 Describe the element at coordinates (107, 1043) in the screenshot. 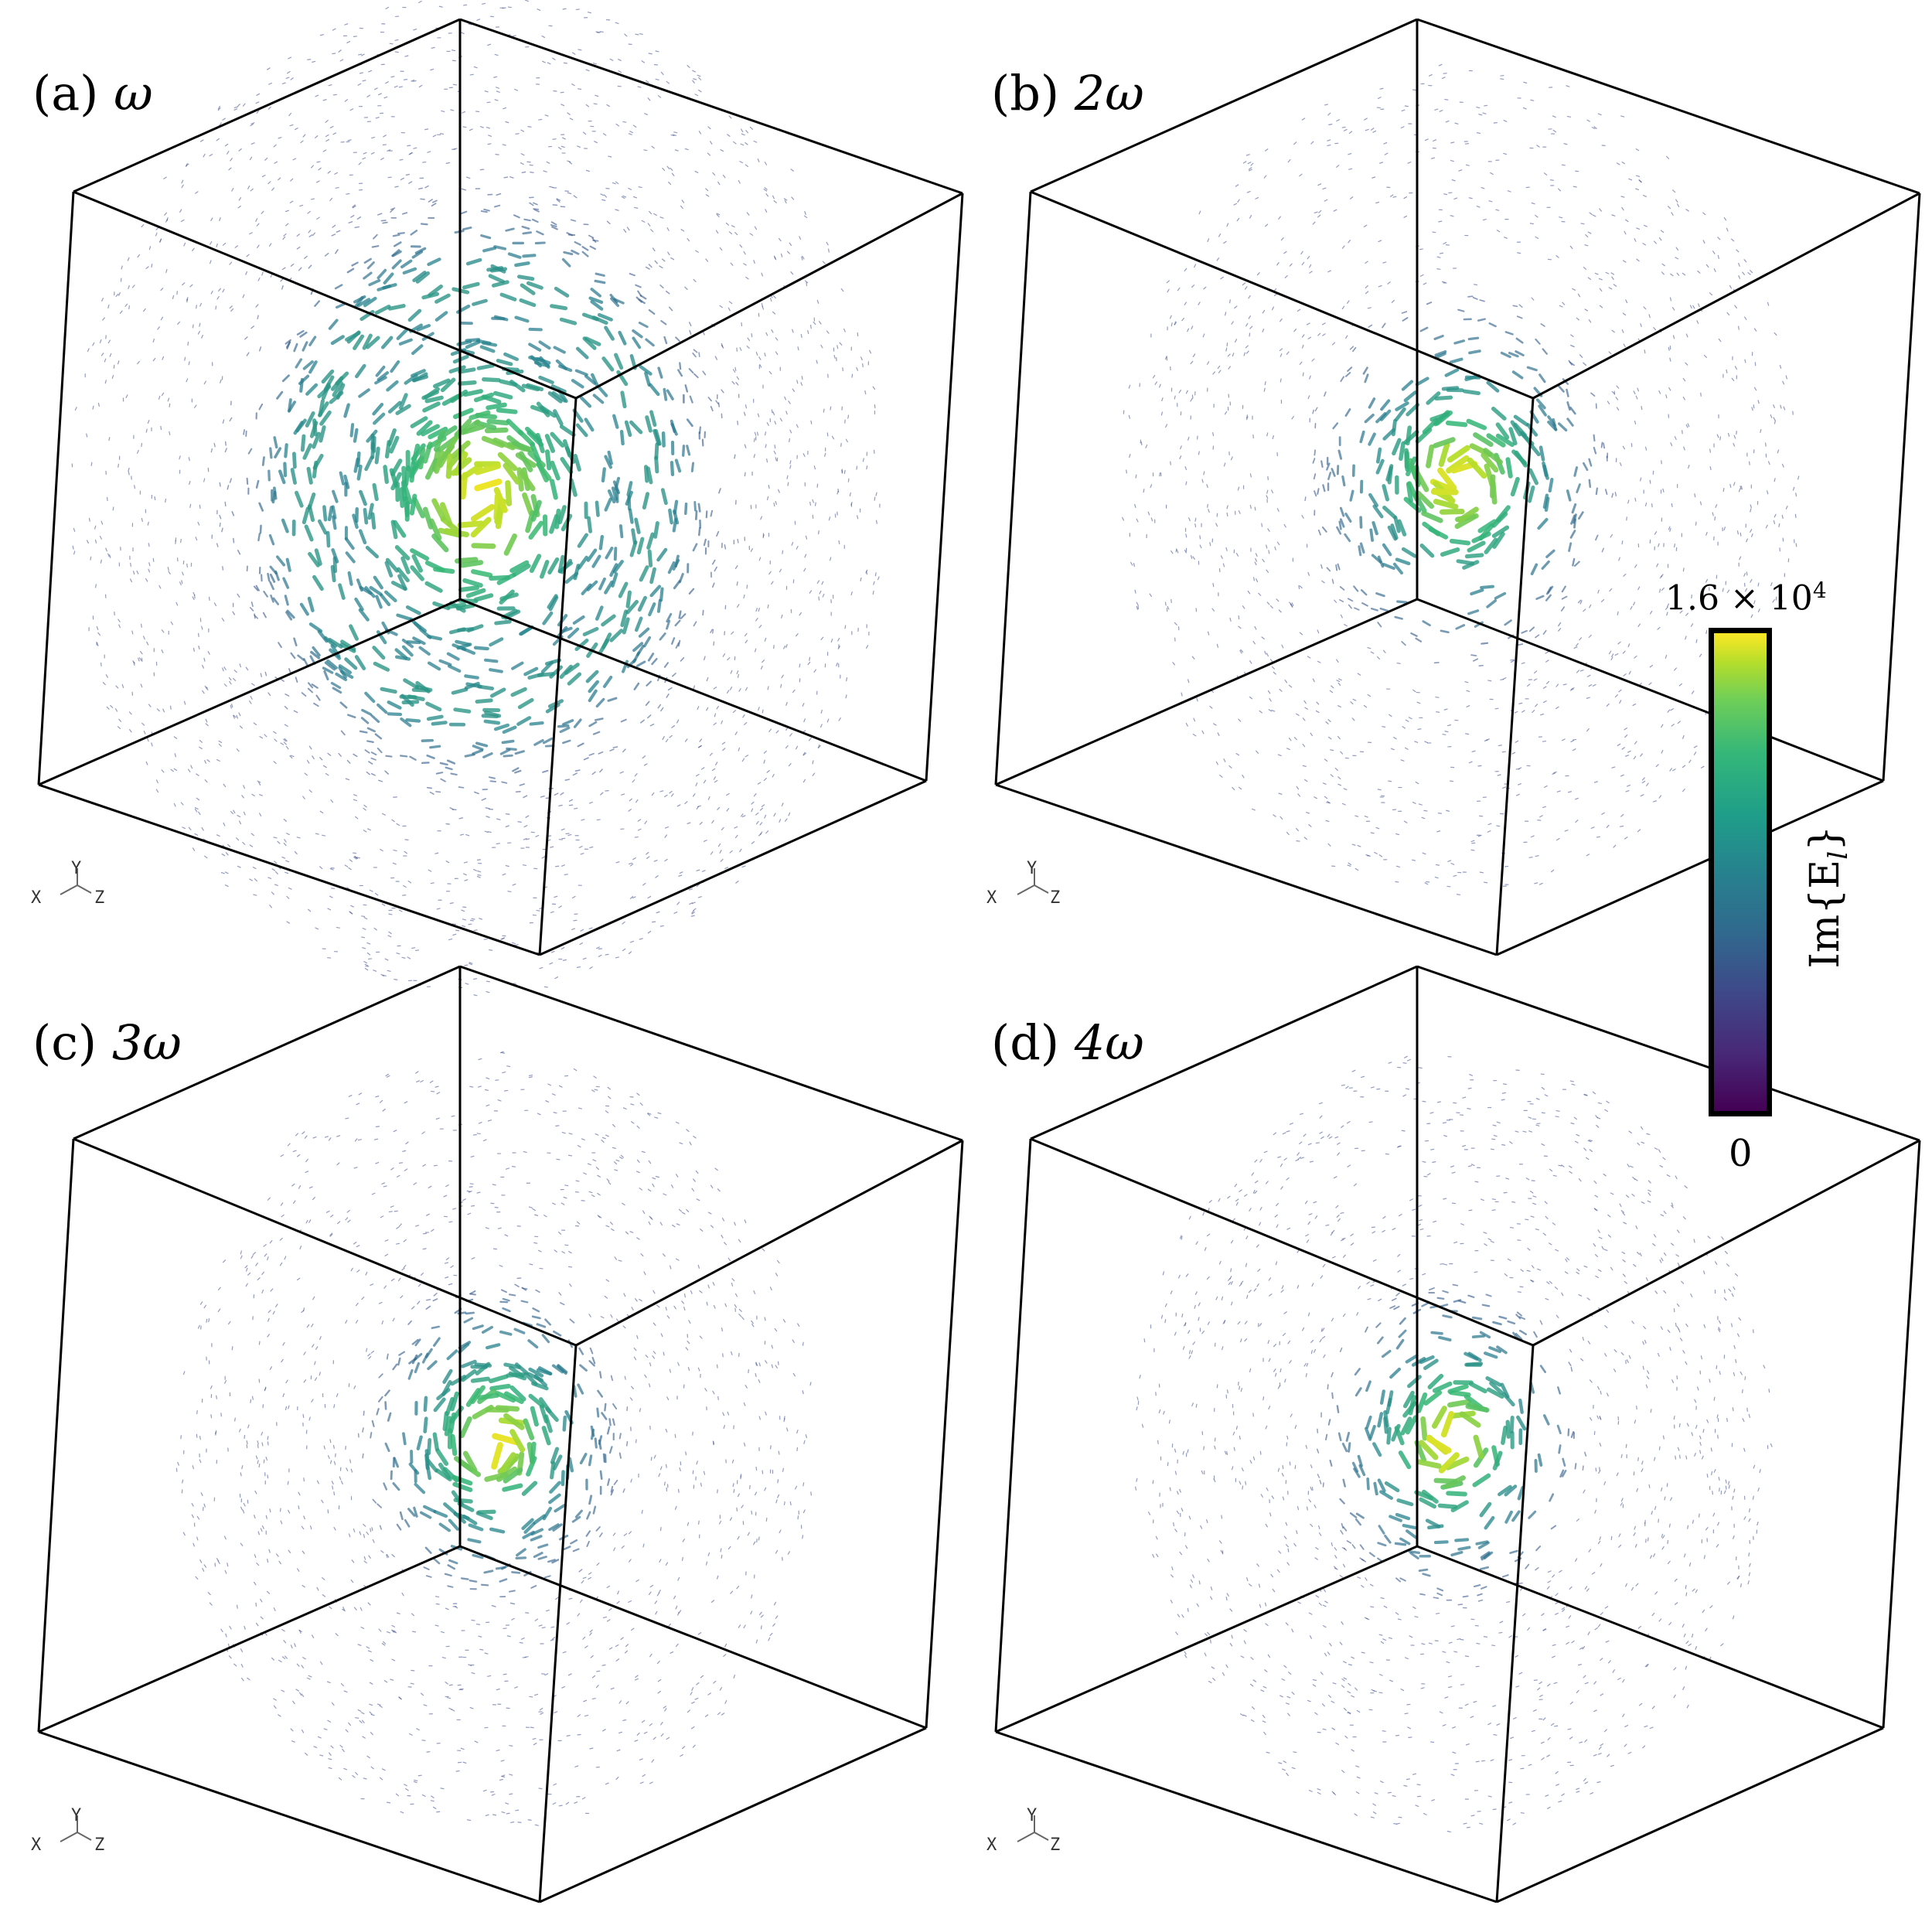

I see `panel-label-c: (c) 3ω` at that location.